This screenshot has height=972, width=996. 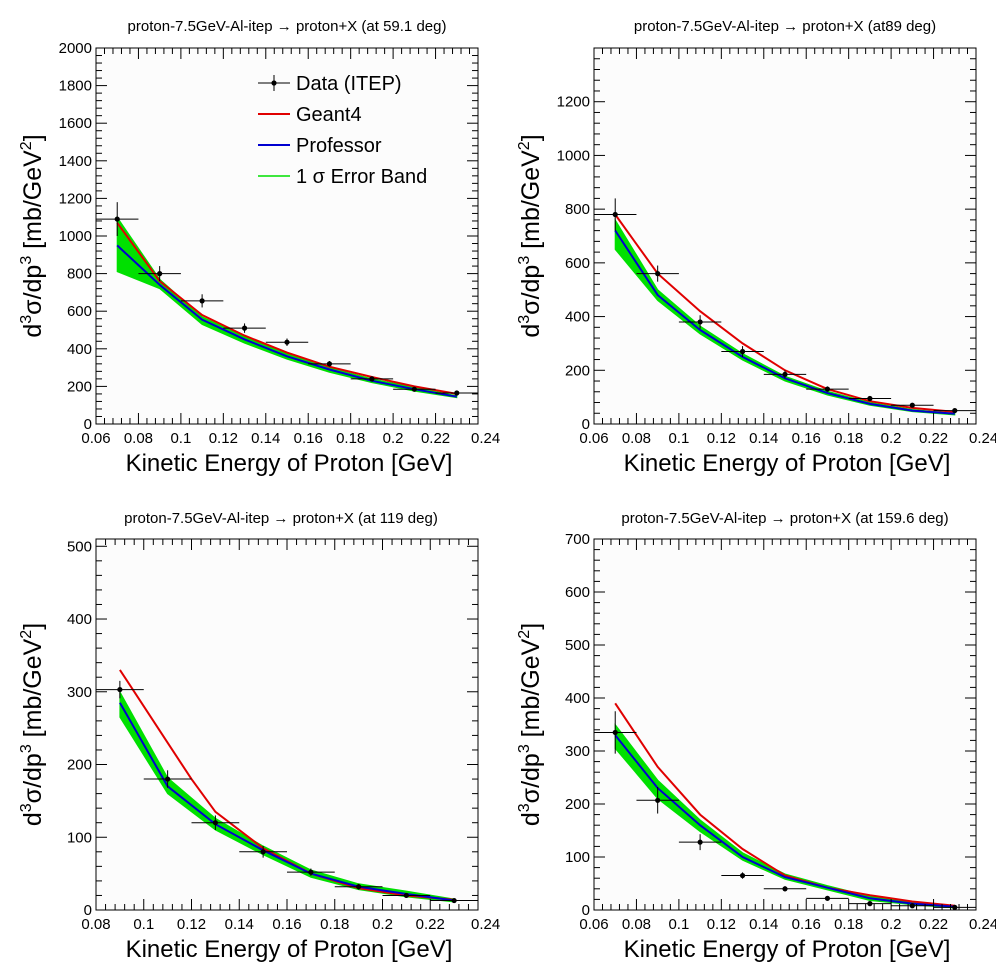 What do you see at coordinates (577, 539) in the screenshot?
I see `y-tick-label: 700` at bounding box center [577, 539].